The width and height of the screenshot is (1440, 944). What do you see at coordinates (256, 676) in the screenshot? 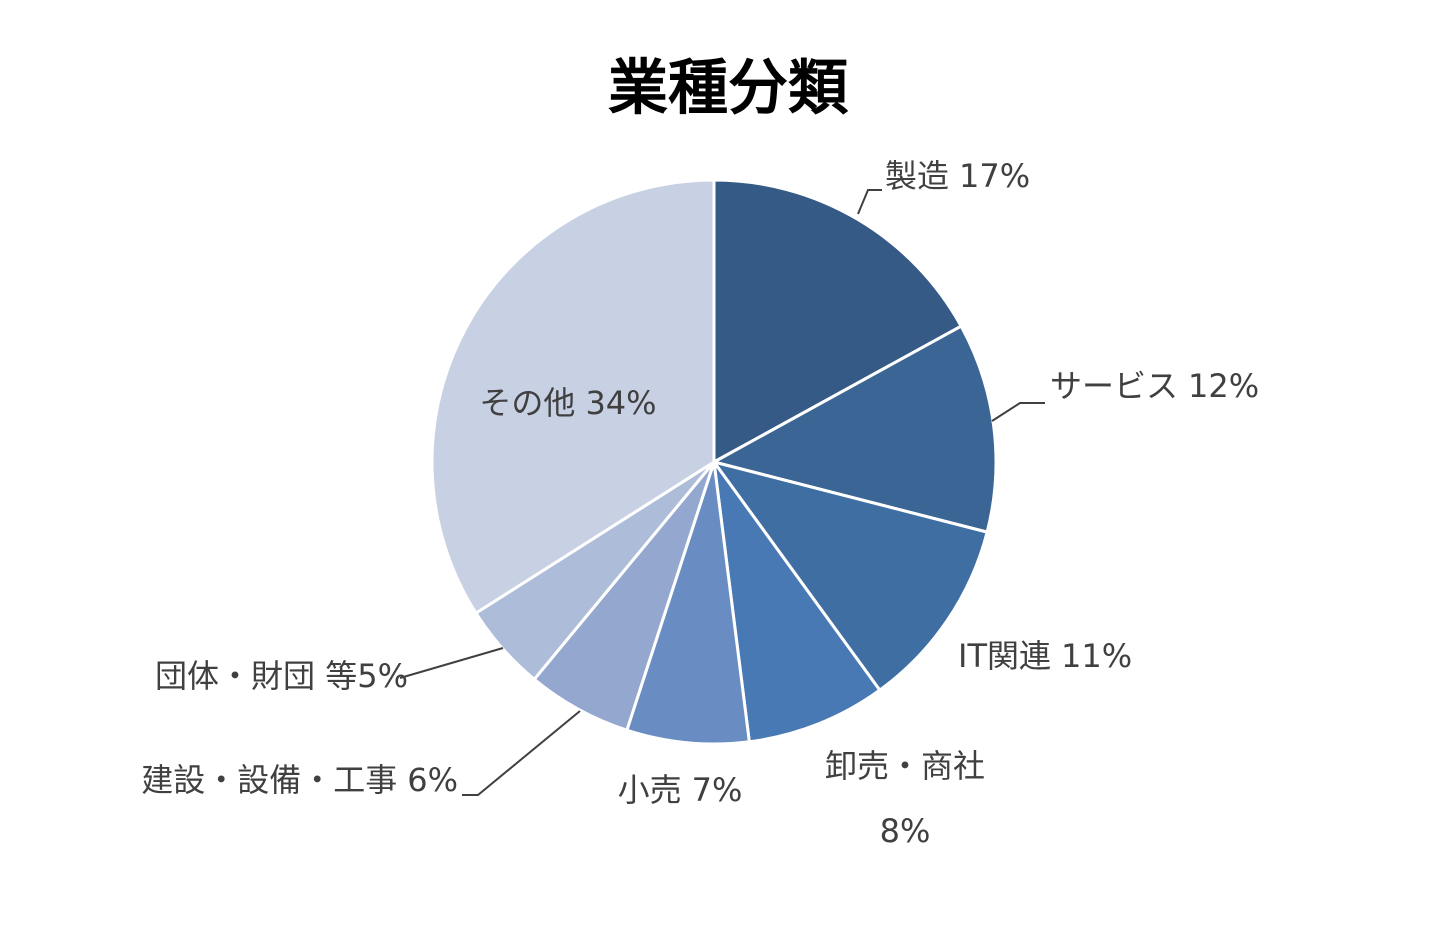
I see `category-label: 団体・財団 等` at bounding box center [256, 676].